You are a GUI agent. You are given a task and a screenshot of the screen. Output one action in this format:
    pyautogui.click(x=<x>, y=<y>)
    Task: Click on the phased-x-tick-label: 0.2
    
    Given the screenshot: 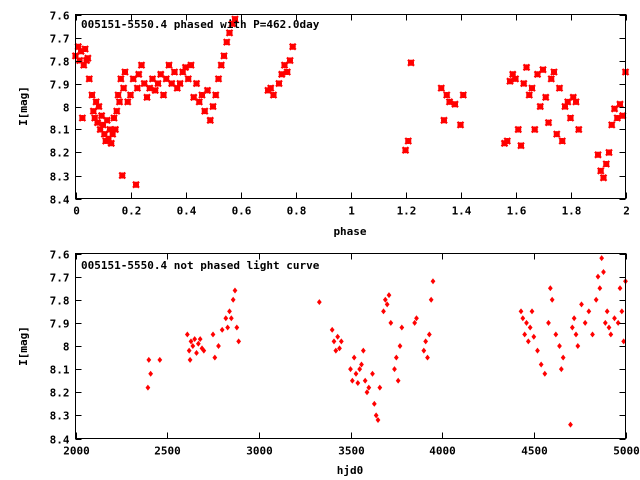 What is the action you would take?
    pyautogui.click(x=132, y=211)
    